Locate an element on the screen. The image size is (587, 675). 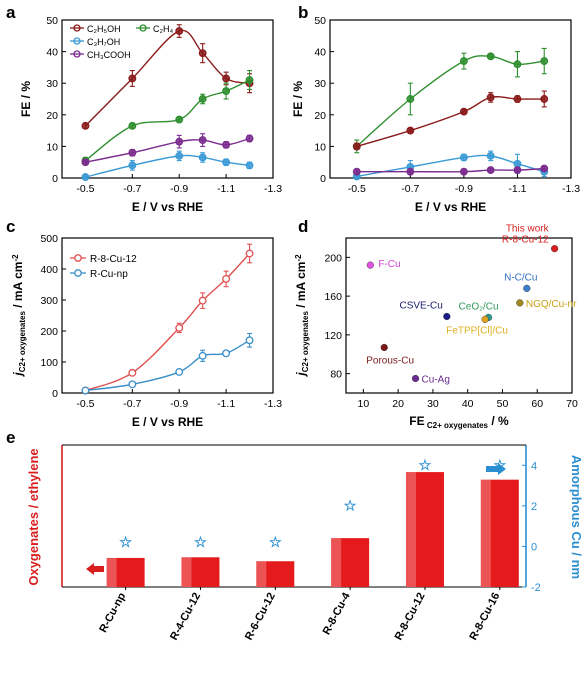
x-tick-label: -1.3 is located at coordinates (273, 189).